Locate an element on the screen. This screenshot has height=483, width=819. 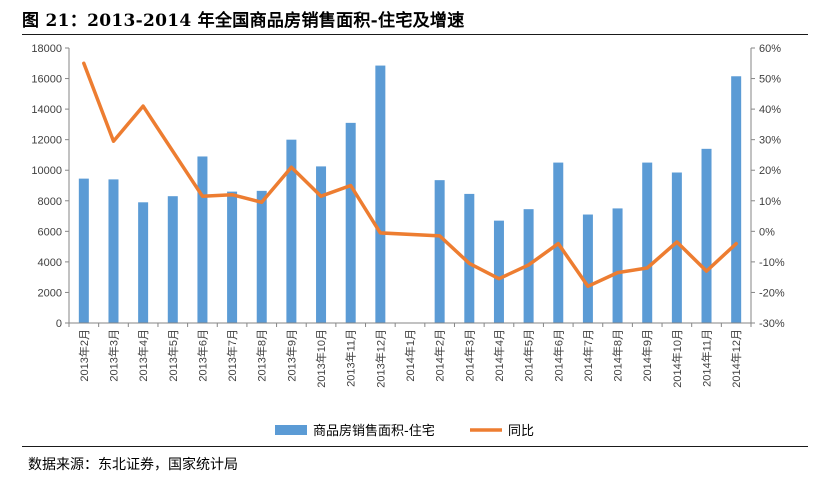
right-tick-label: 50% is located at coordinates (770, 80).